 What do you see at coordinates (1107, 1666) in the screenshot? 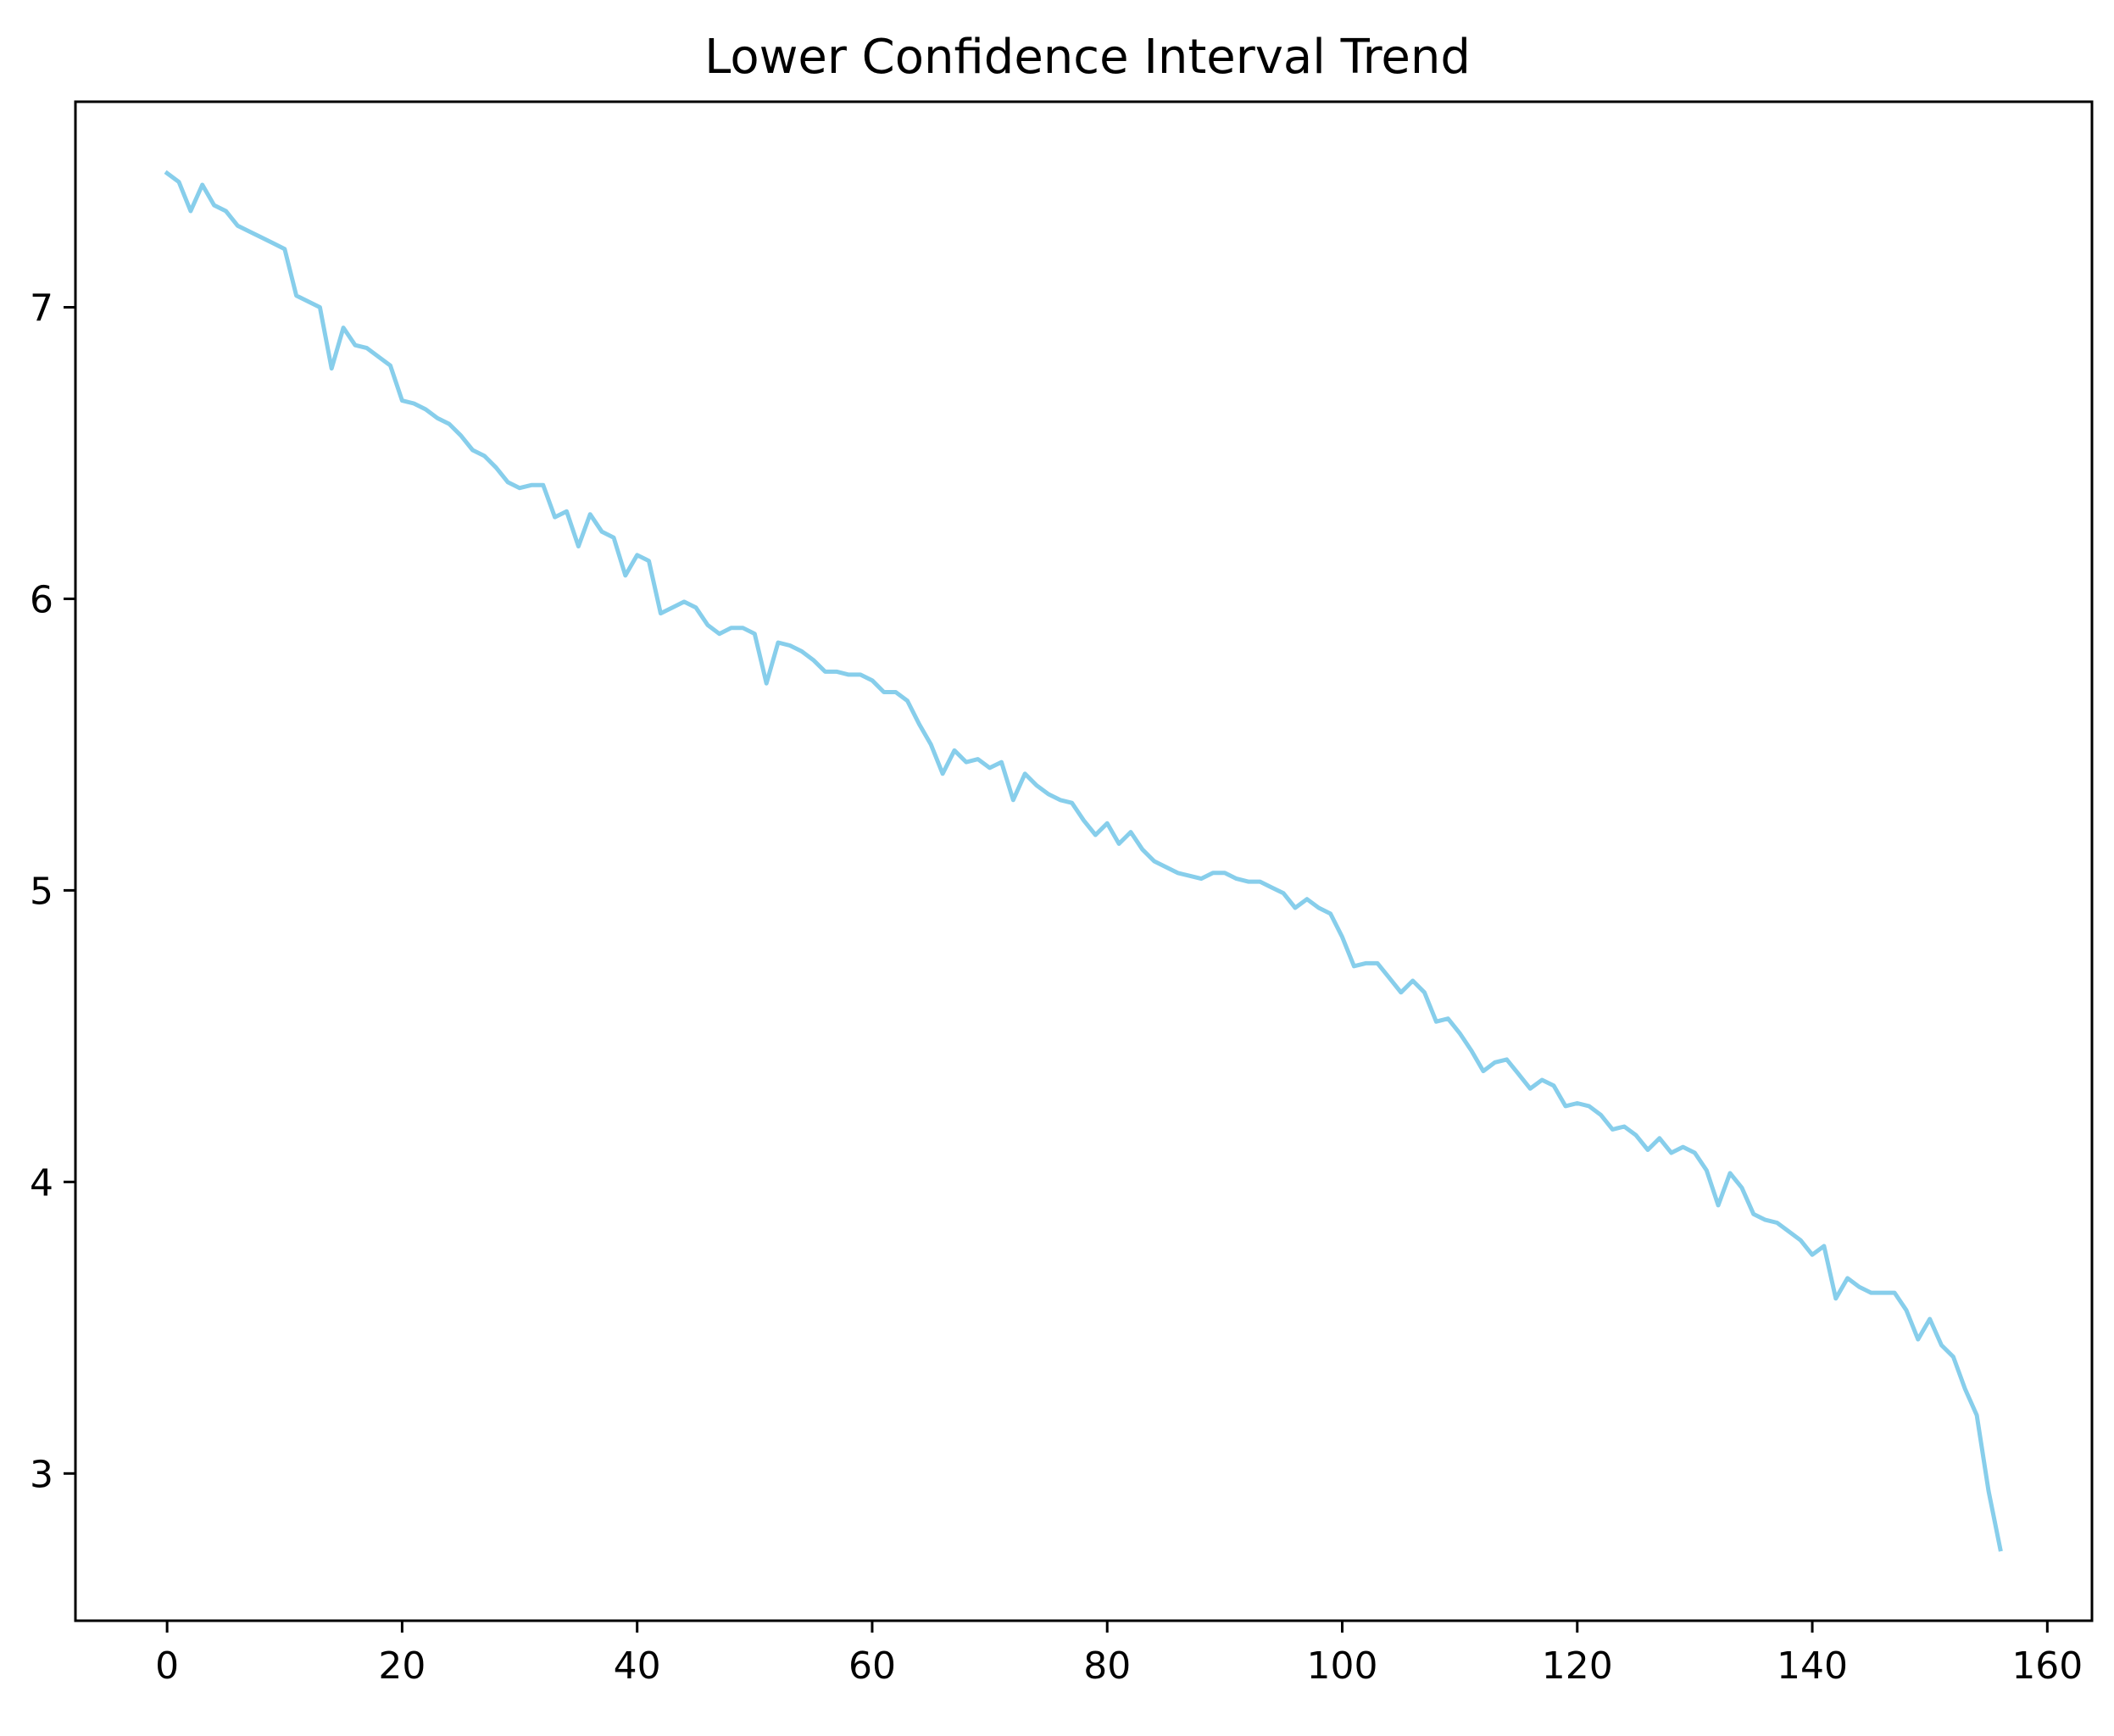
I see `x-tick-label: 80` at bounding box center [1107, 1666].